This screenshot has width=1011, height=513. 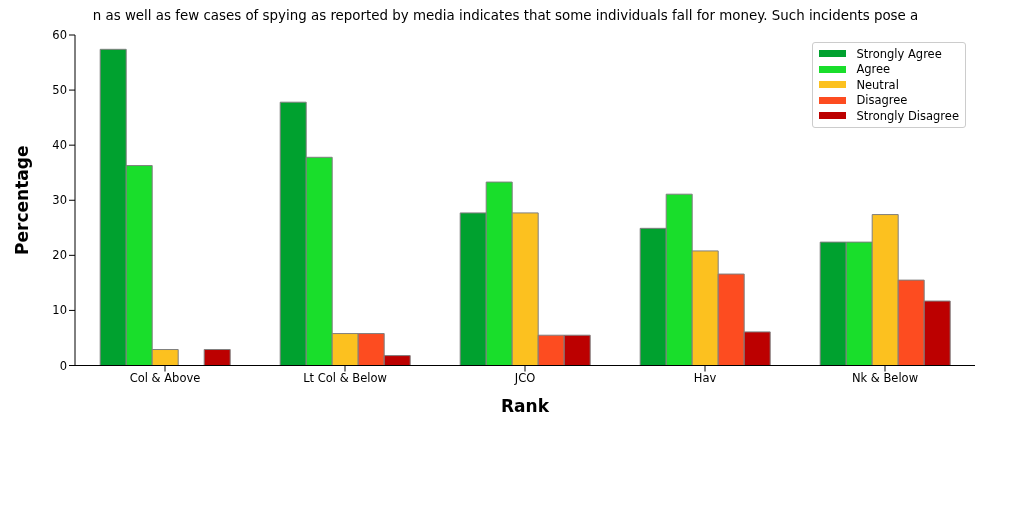 I want to click on bar, so click(x=217, y=357).